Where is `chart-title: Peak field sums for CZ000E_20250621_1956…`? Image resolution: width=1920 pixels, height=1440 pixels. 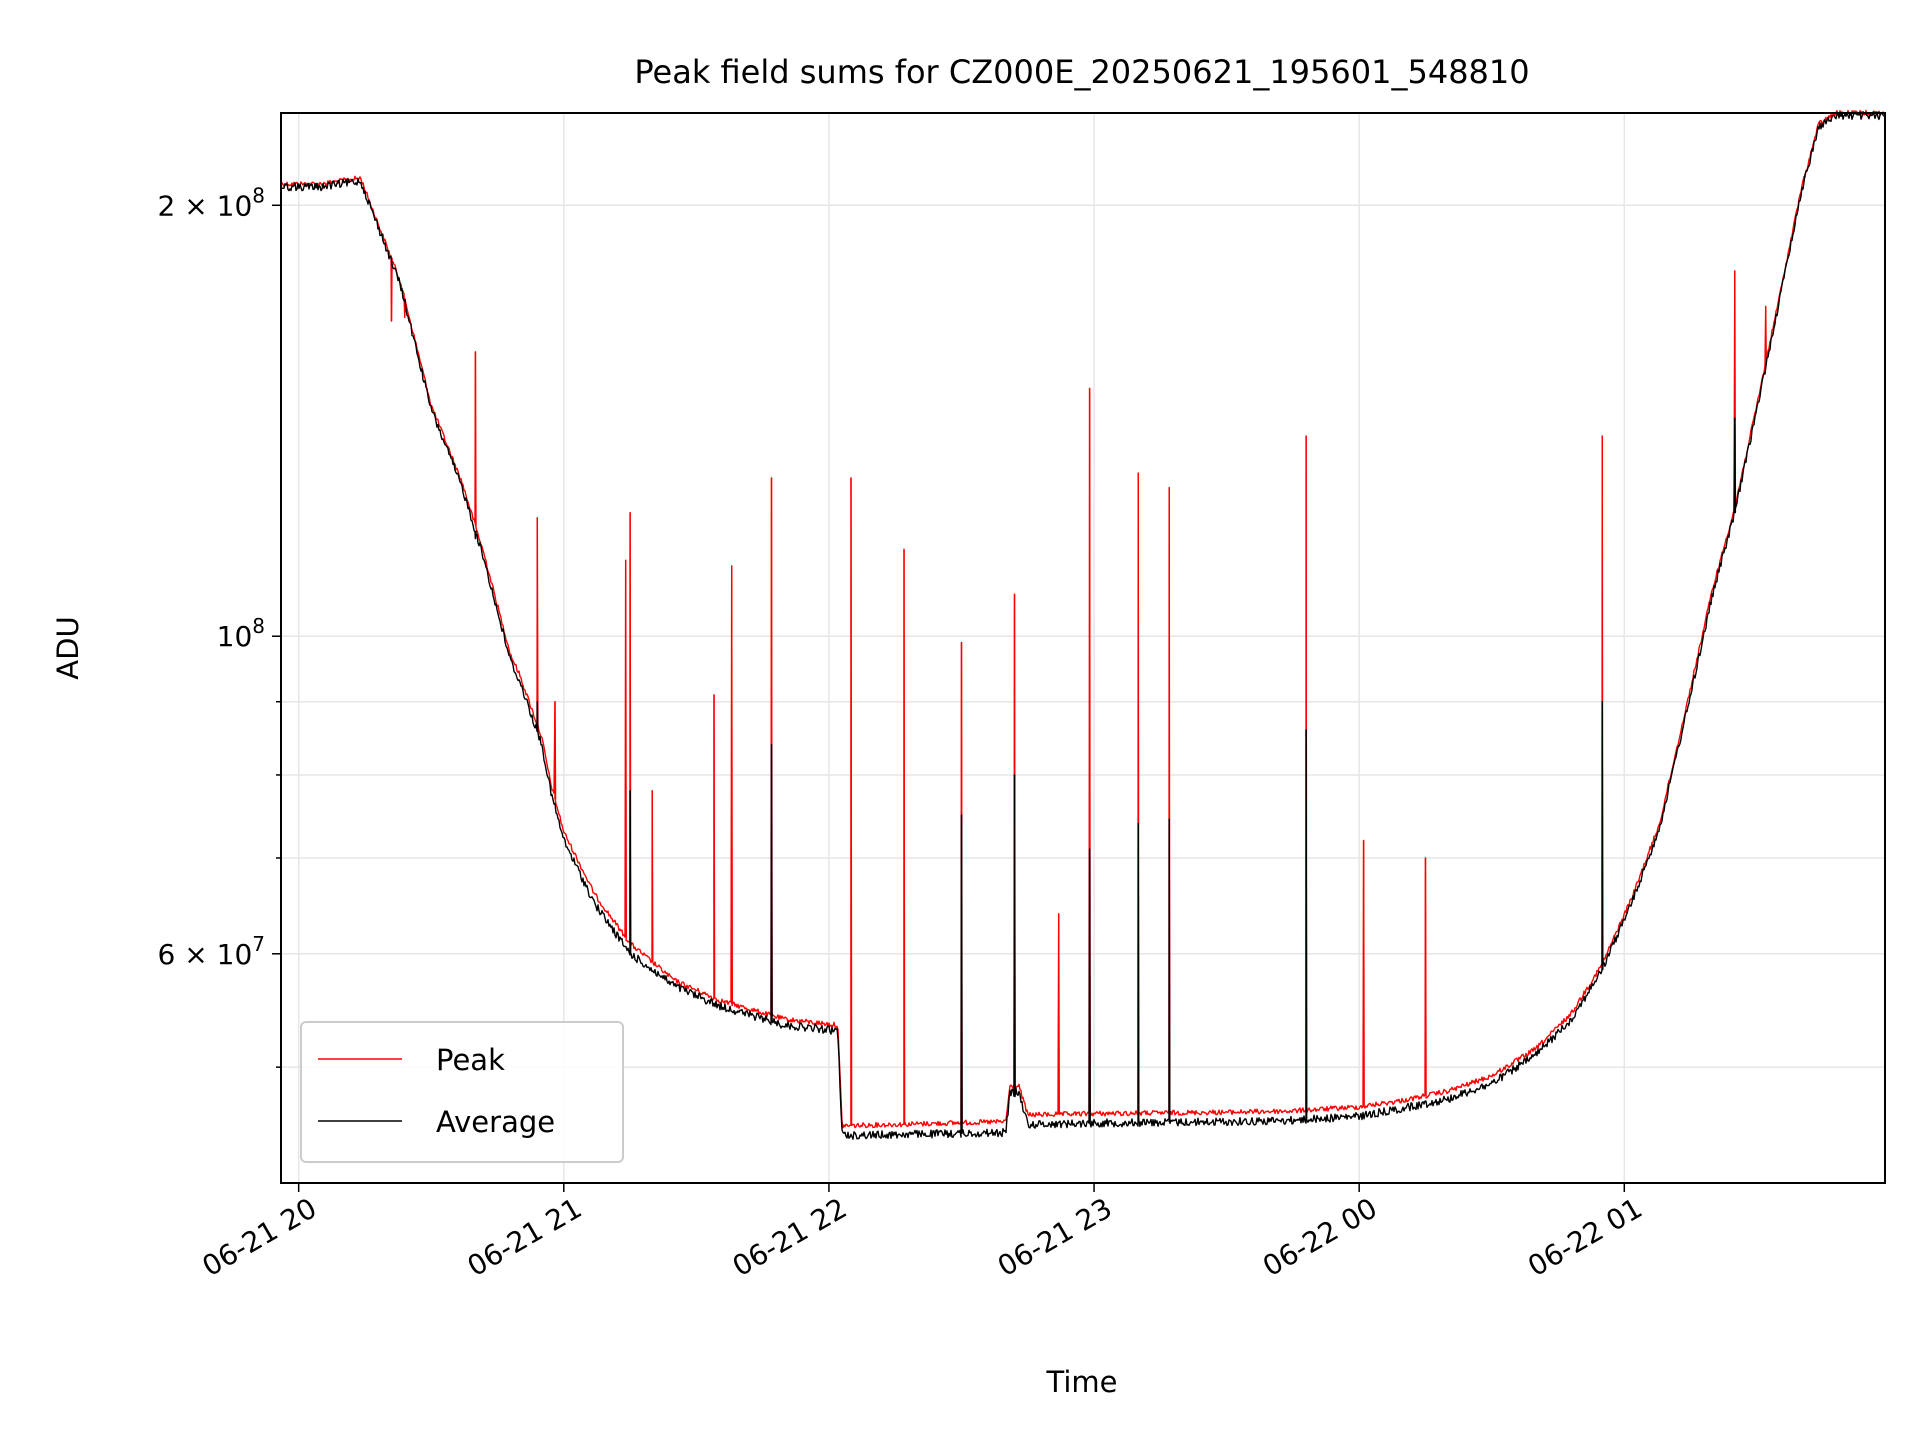 chart-title: Peak field sums for CZ000E_20250621_1956… is located at coordinates (1081, 72).